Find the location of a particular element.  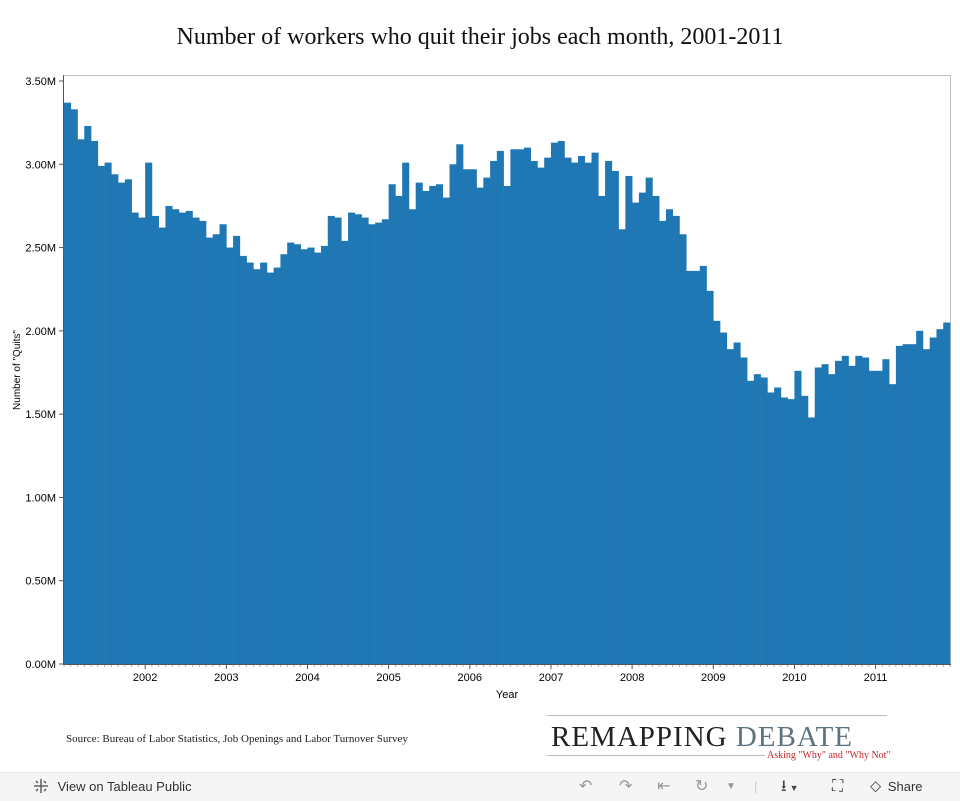

redo-icon: ↷ is located at coordinates (626, 786).